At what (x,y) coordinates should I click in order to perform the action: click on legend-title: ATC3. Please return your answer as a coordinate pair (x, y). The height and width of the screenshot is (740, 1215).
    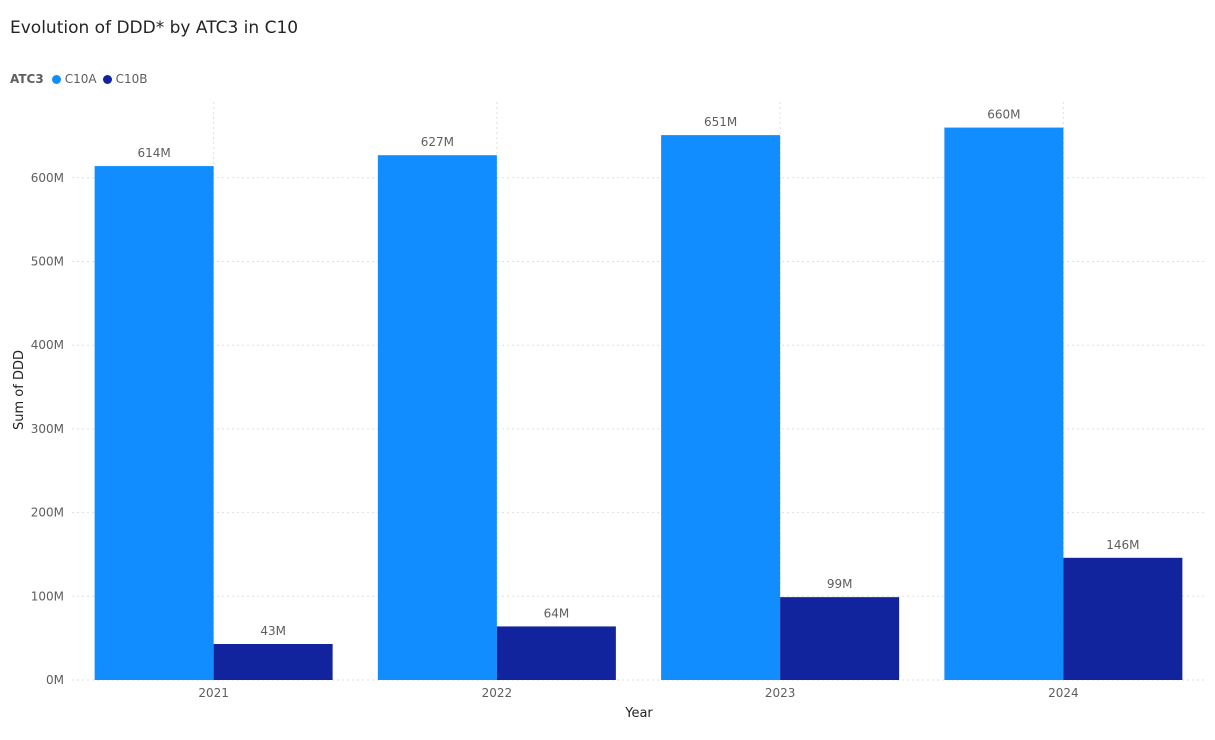
    Looking at the image, I should click on (27, 79).